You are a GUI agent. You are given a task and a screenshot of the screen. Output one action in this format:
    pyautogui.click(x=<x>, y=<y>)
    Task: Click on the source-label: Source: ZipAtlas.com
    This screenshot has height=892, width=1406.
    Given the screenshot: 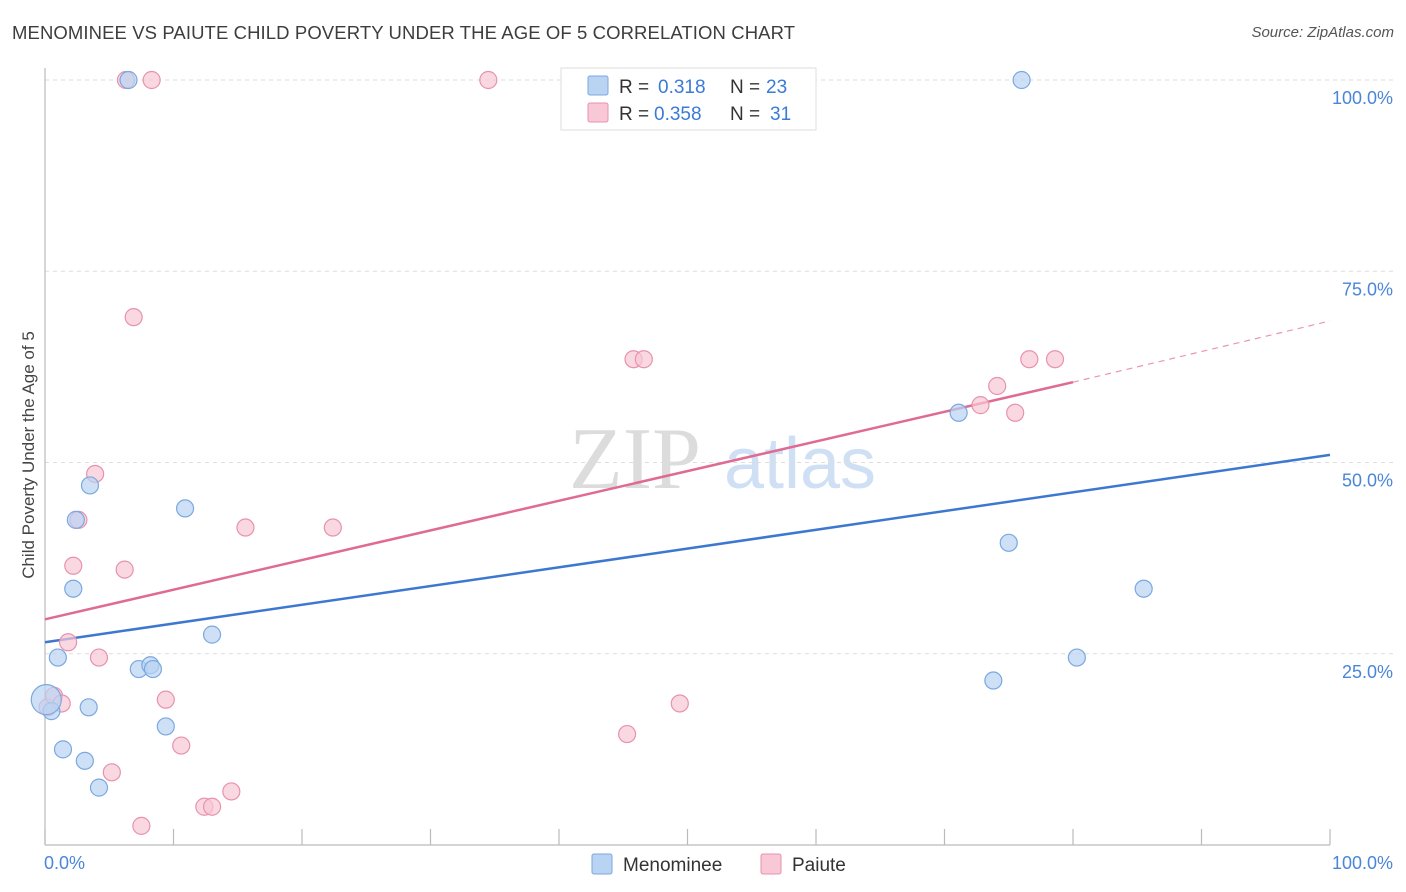 What is the action you would take?
    pyautogui.click(x=1322, y=32)
    